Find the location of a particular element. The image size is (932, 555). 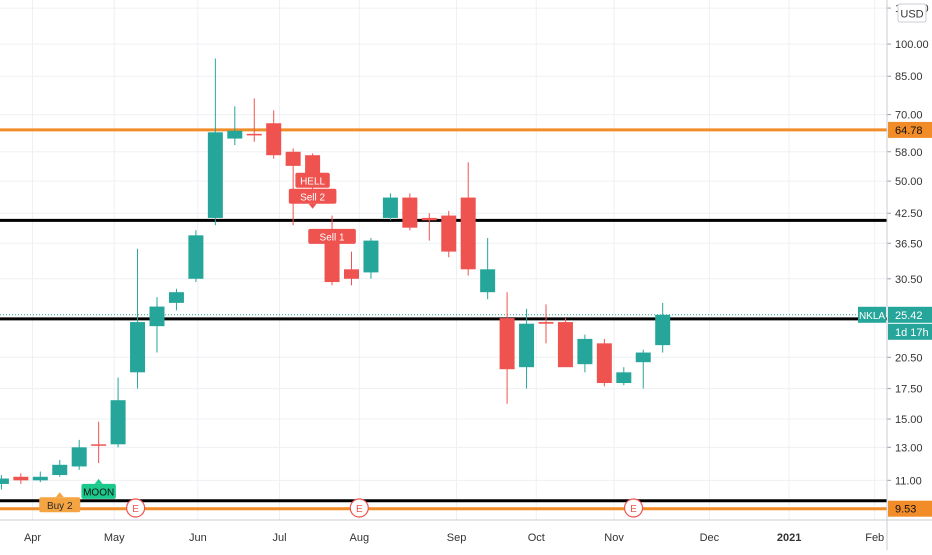

signal-text: Sell 1 is located at coordinates (332, 237).